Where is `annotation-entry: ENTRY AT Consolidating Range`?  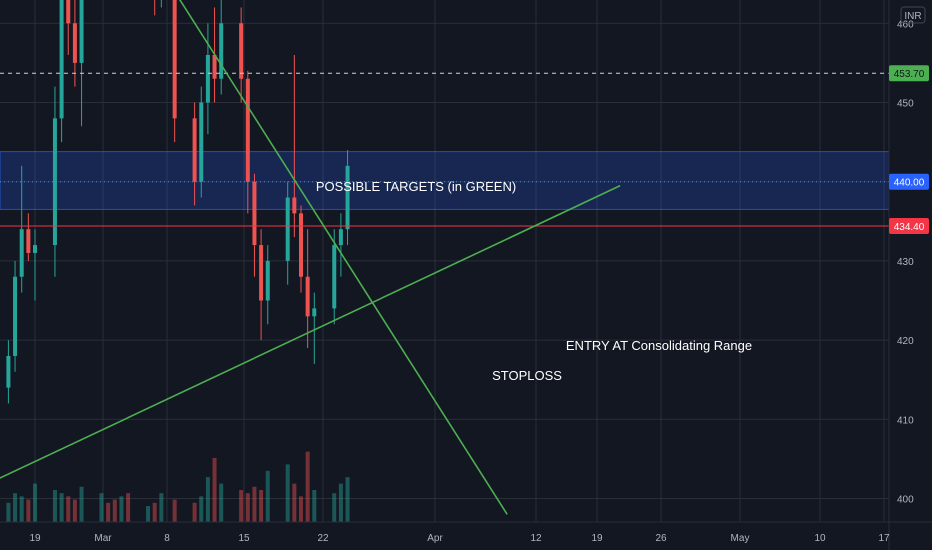
annotation-entry: ENTRY AT Consolidating Range is located at coordinates (659, 345).